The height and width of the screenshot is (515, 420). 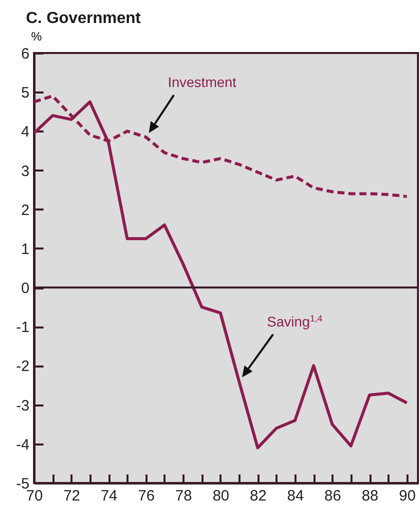 I want to click on x-tick-label: 76, so click(x=146, y=496).